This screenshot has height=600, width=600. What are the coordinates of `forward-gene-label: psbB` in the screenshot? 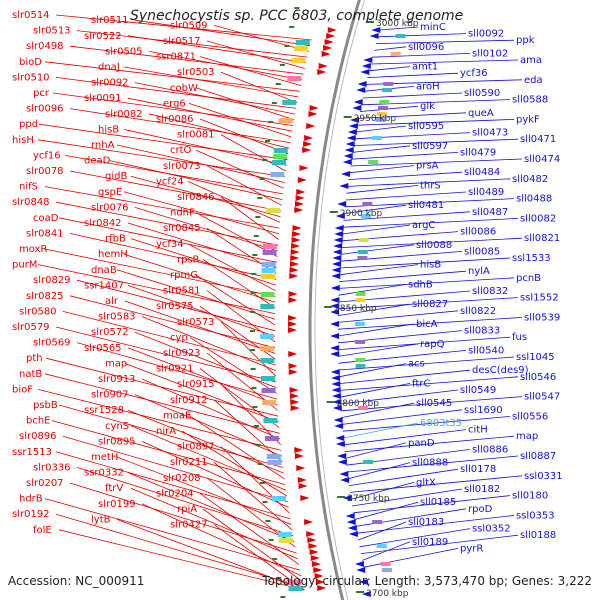 It's located at (45, 405).